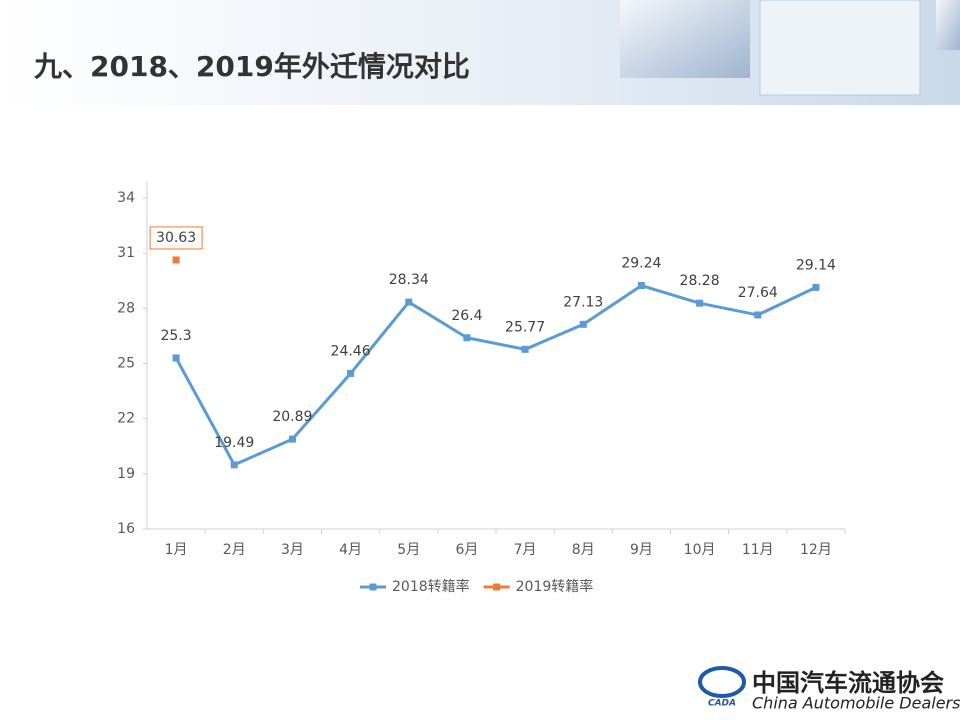 This screenshot has width=960, height=720. What do you see at coordinates (234, 550) in the screenshot?
I see `x-tick-label: 2月` at bounding box center [234, 550].